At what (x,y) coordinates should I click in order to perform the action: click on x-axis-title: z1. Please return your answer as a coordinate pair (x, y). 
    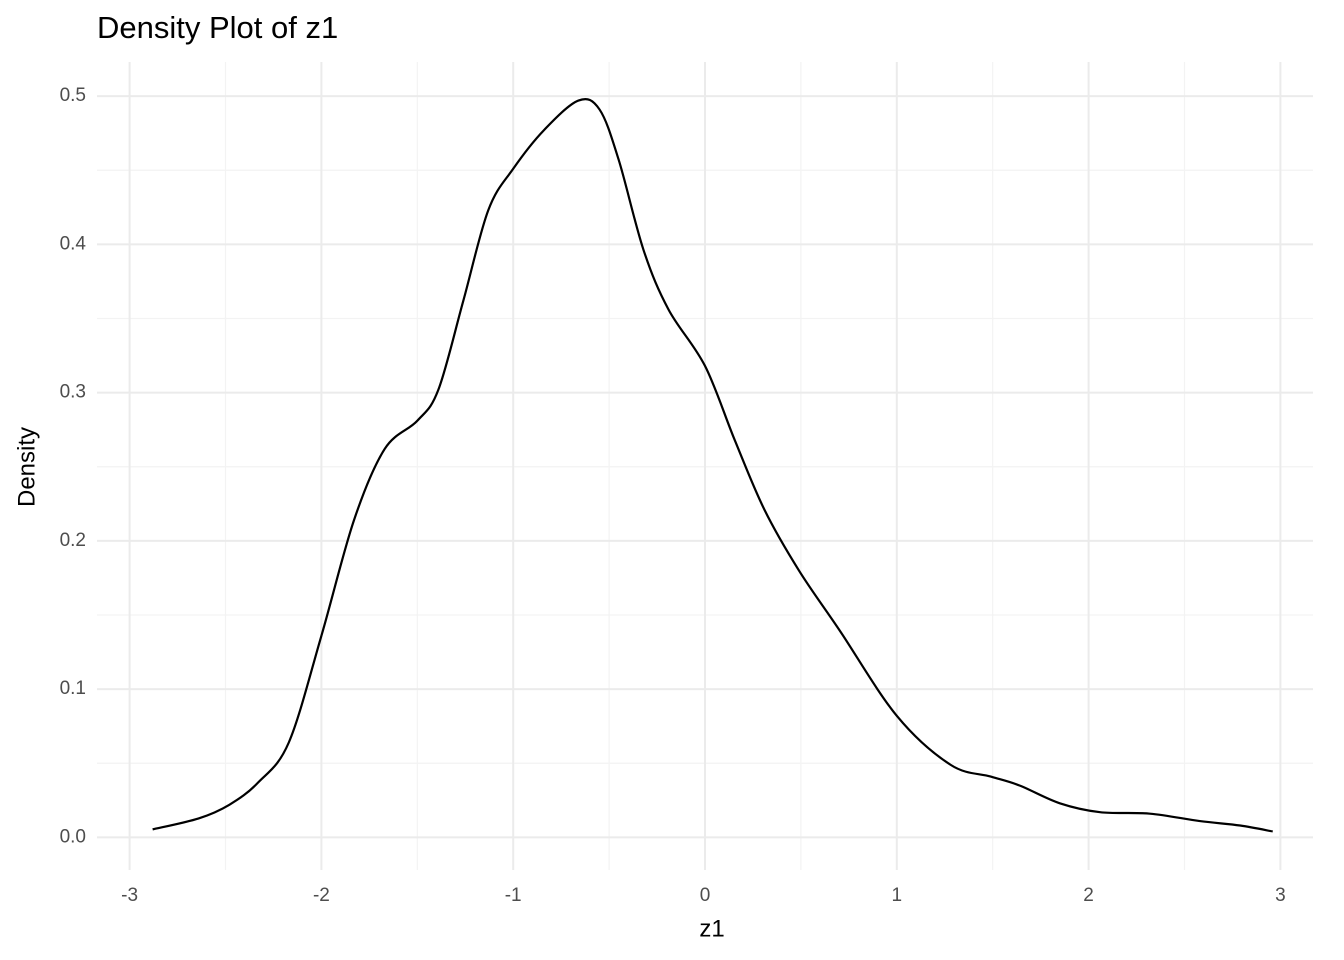
    Looking at the image, I should click on (711, 928).